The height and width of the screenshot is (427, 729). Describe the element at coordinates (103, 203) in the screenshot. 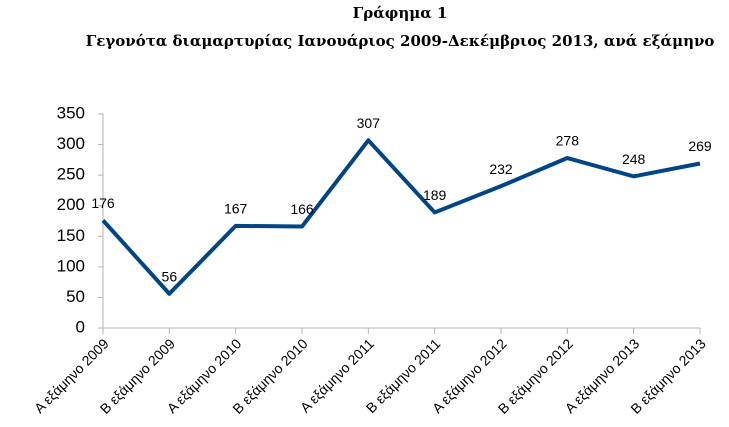

I see `data-label: 176` at that location.